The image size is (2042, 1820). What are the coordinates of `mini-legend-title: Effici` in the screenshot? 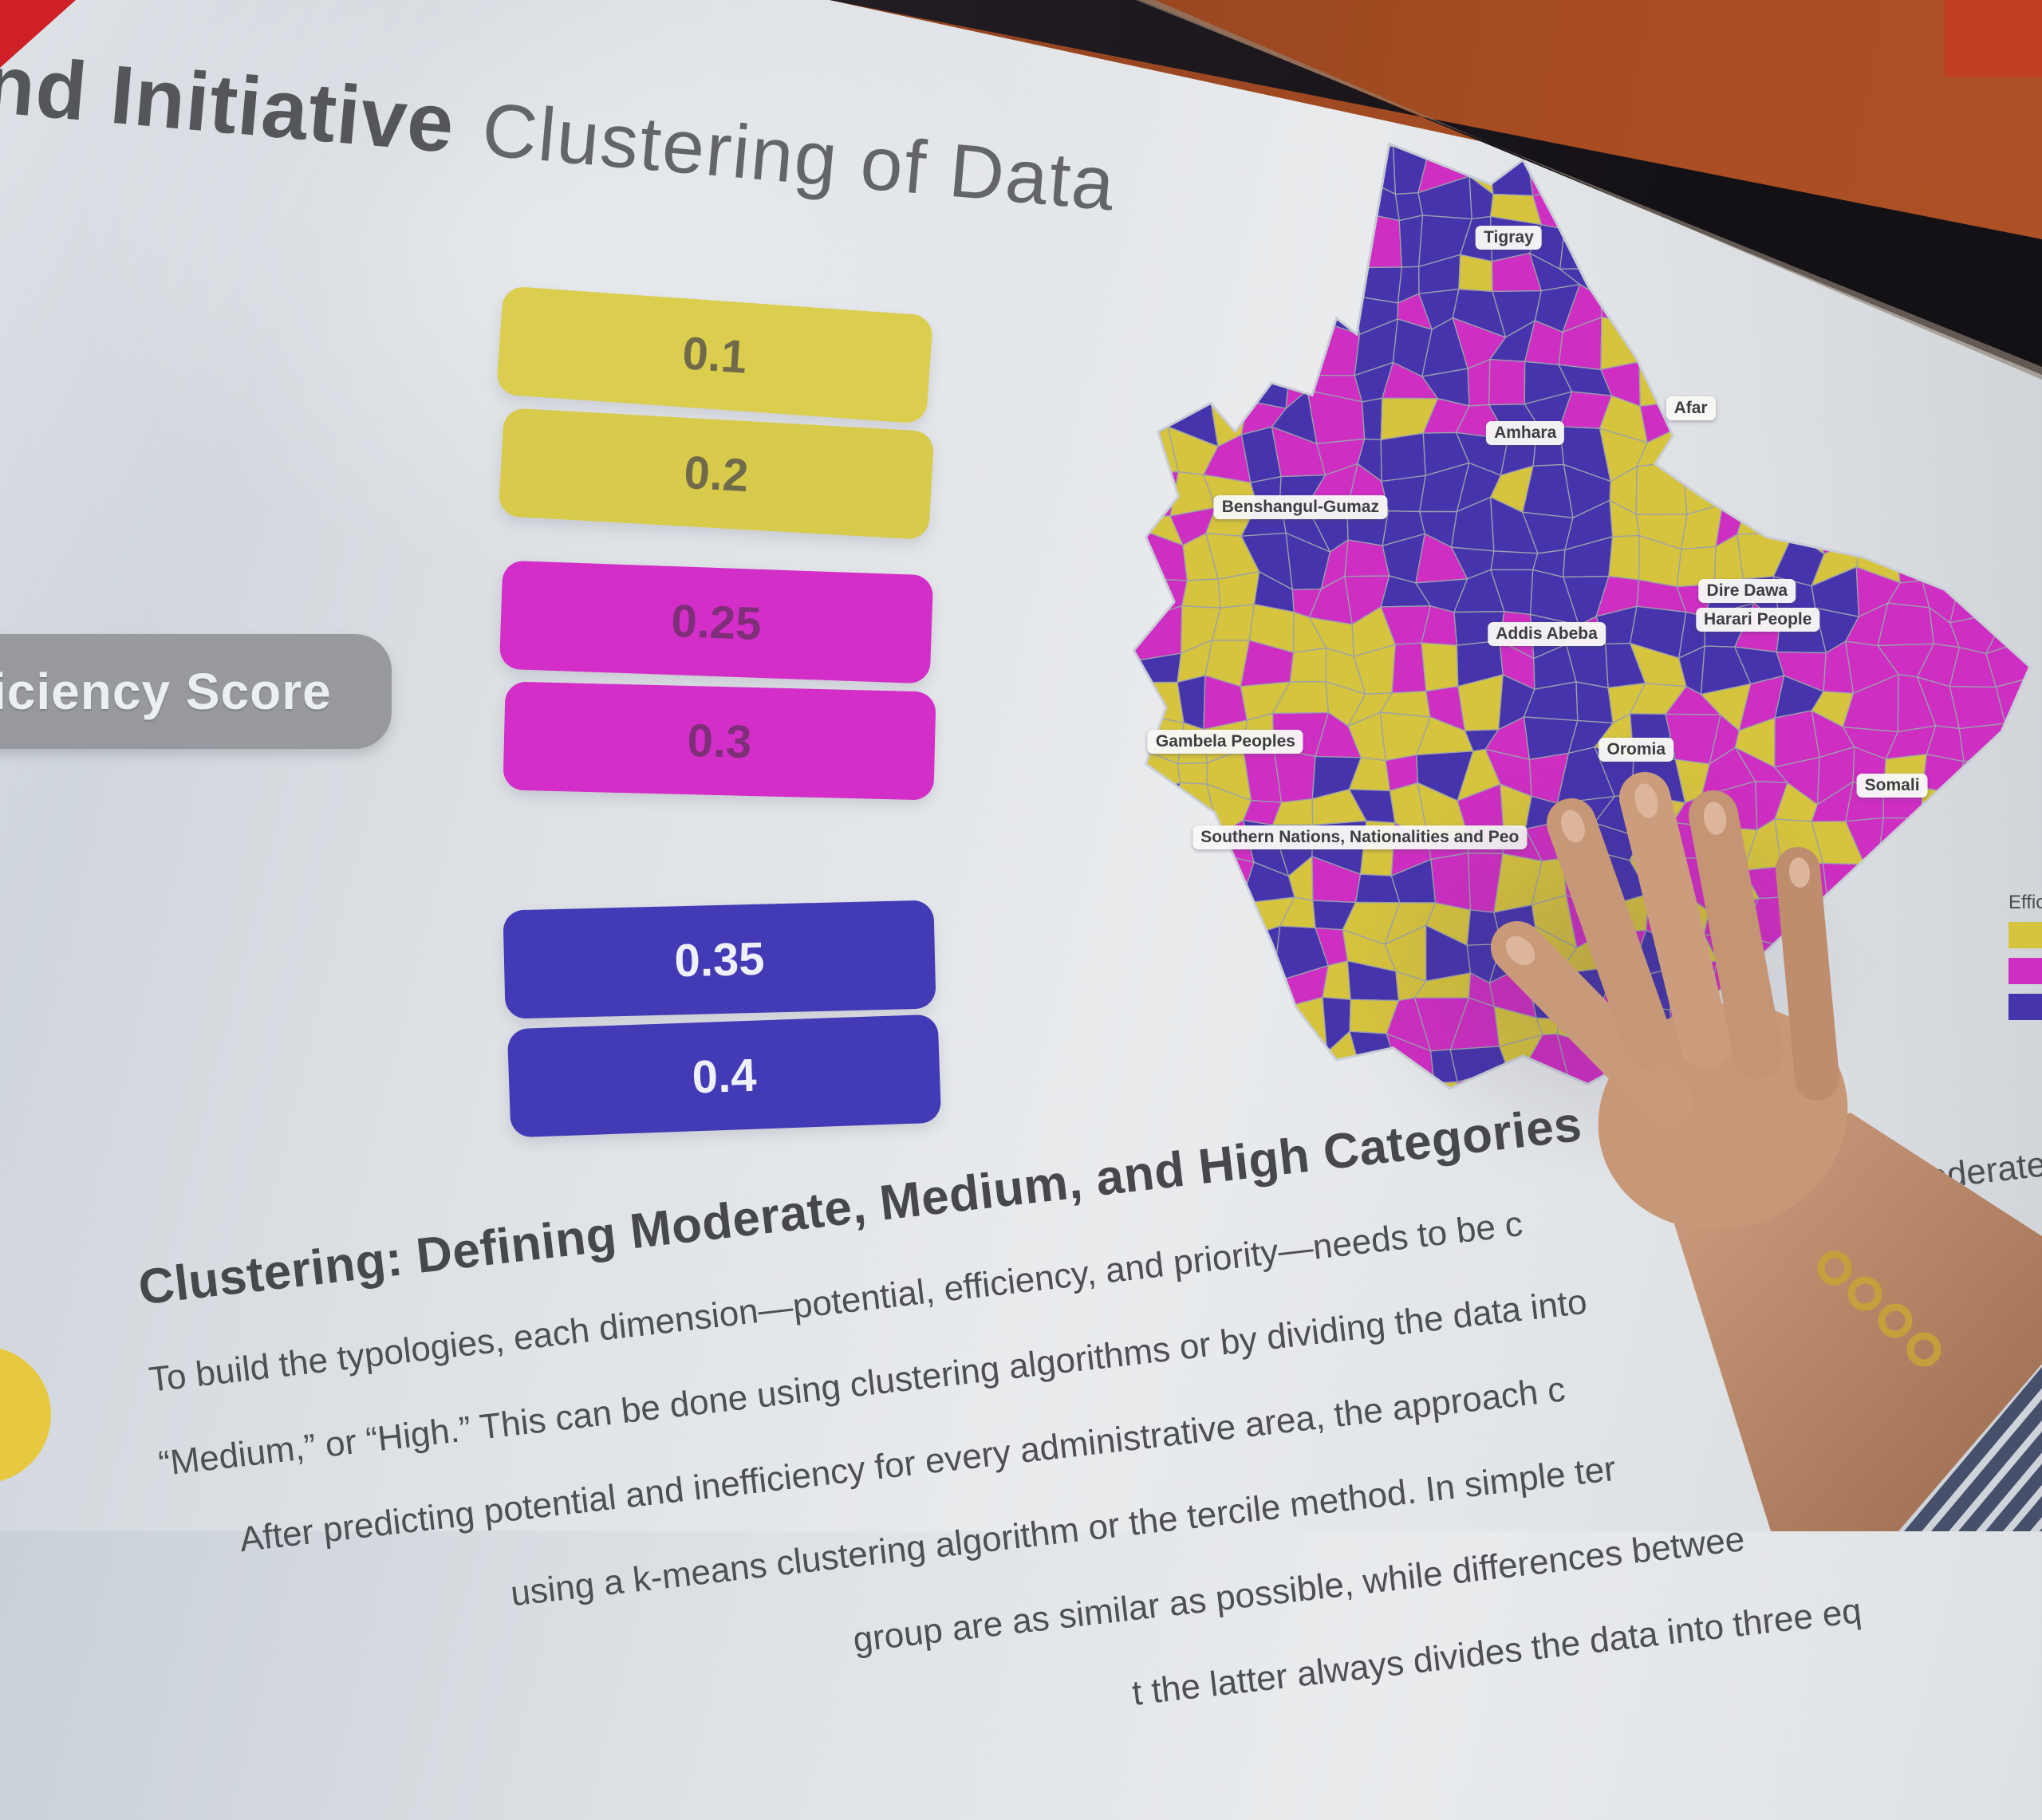 It's located at (2025, 902).